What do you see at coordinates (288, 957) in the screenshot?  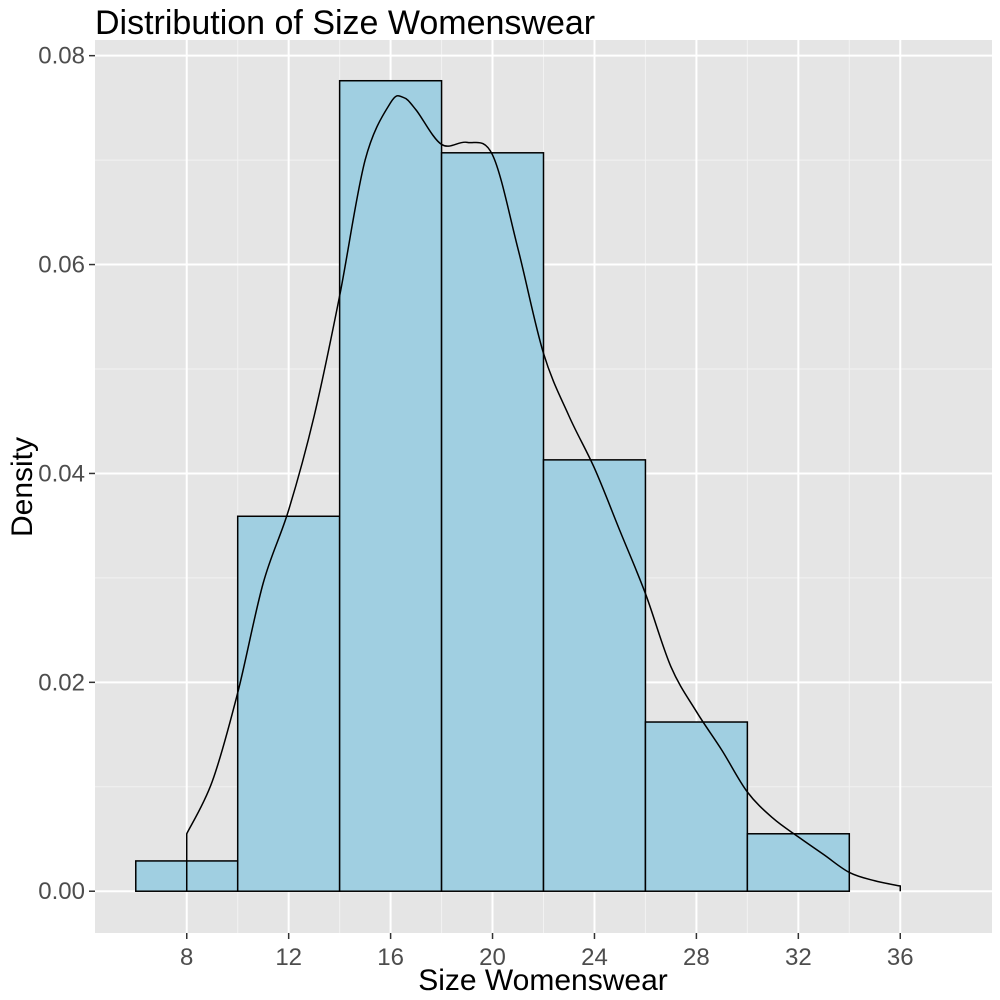 I see `x-tick-label: 12` at bounding box center [288, 957].